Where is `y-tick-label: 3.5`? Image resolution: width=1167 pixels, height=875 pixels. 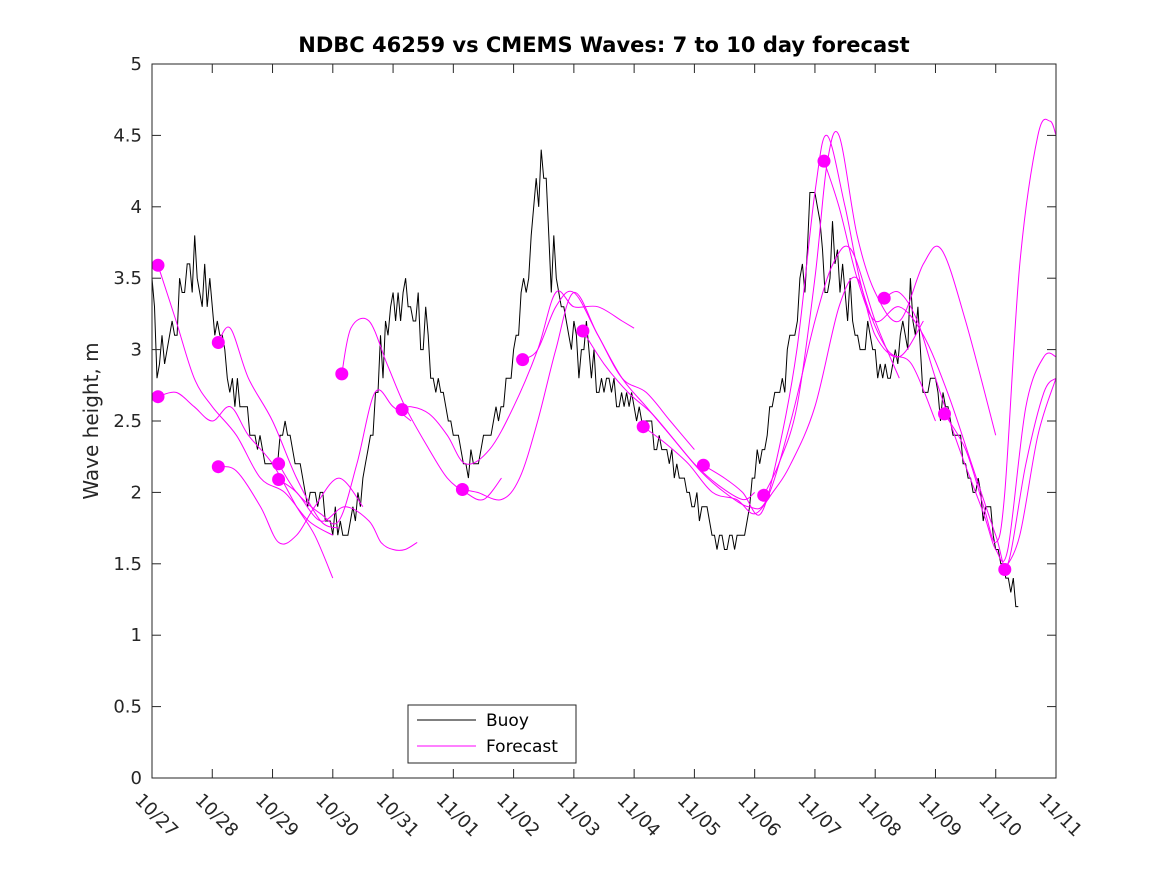 y-tick-label: 3.5 is located at coordinates (127, 278).